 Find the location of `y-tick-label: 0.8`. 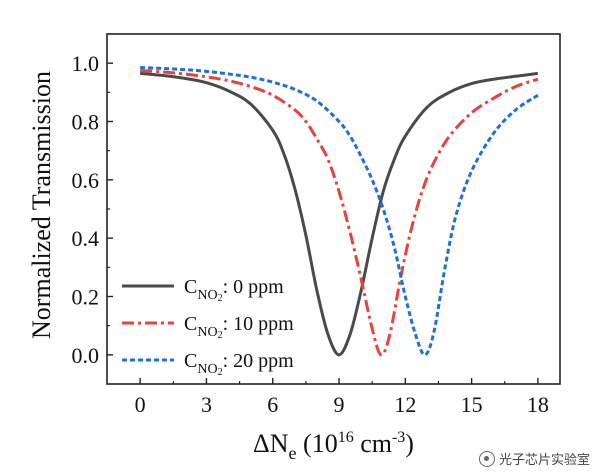

y-tick-label: 0.8 is located at coordinates (86, 122).